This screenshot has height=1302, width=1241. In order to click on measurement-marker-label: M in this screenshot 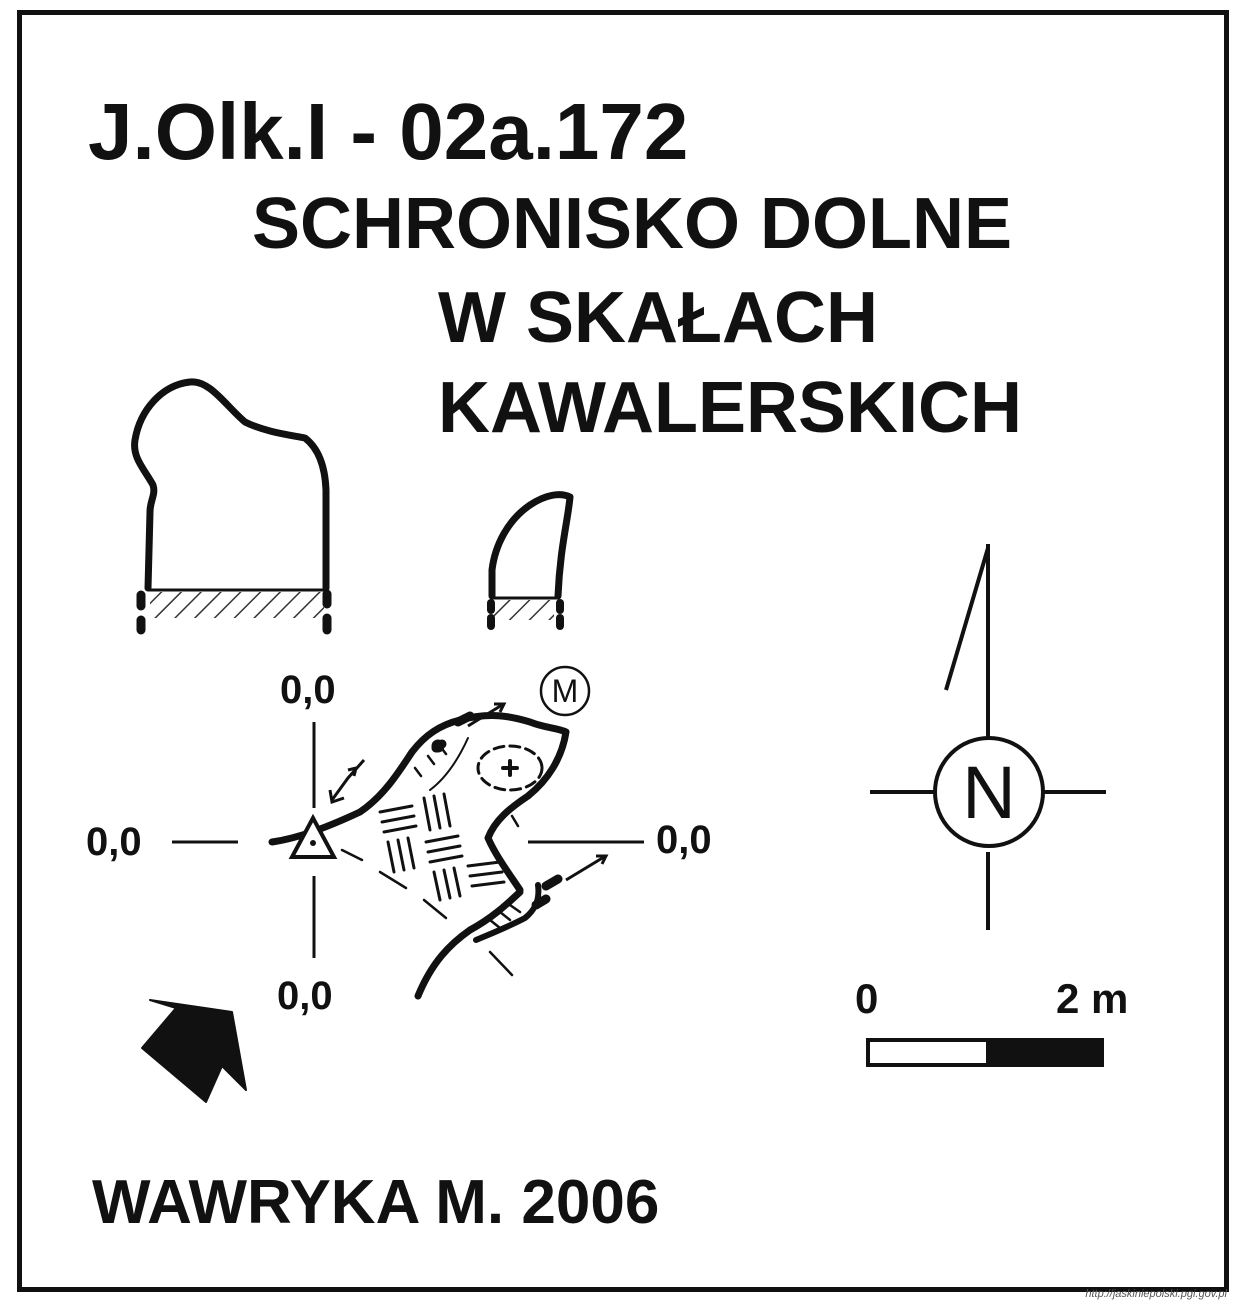, I will do `click(565, 691)`.